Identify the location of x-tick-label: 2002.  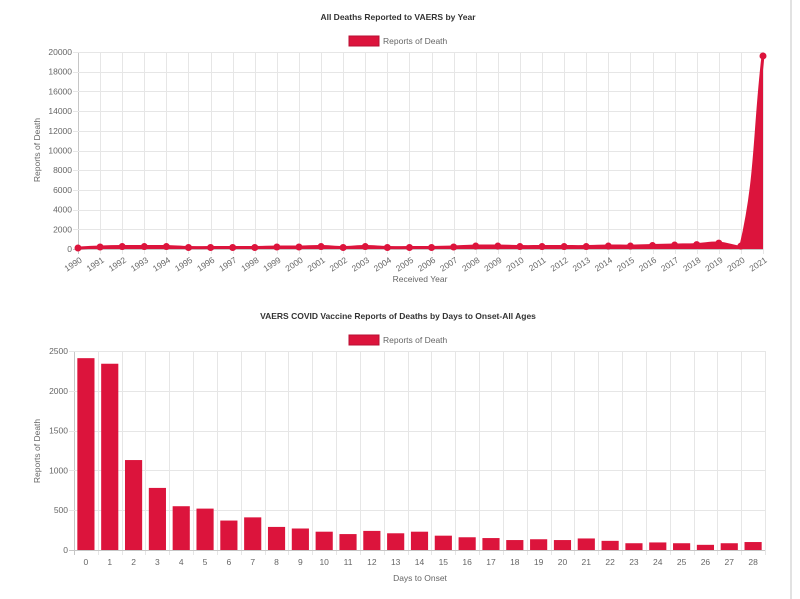
(339, 264).